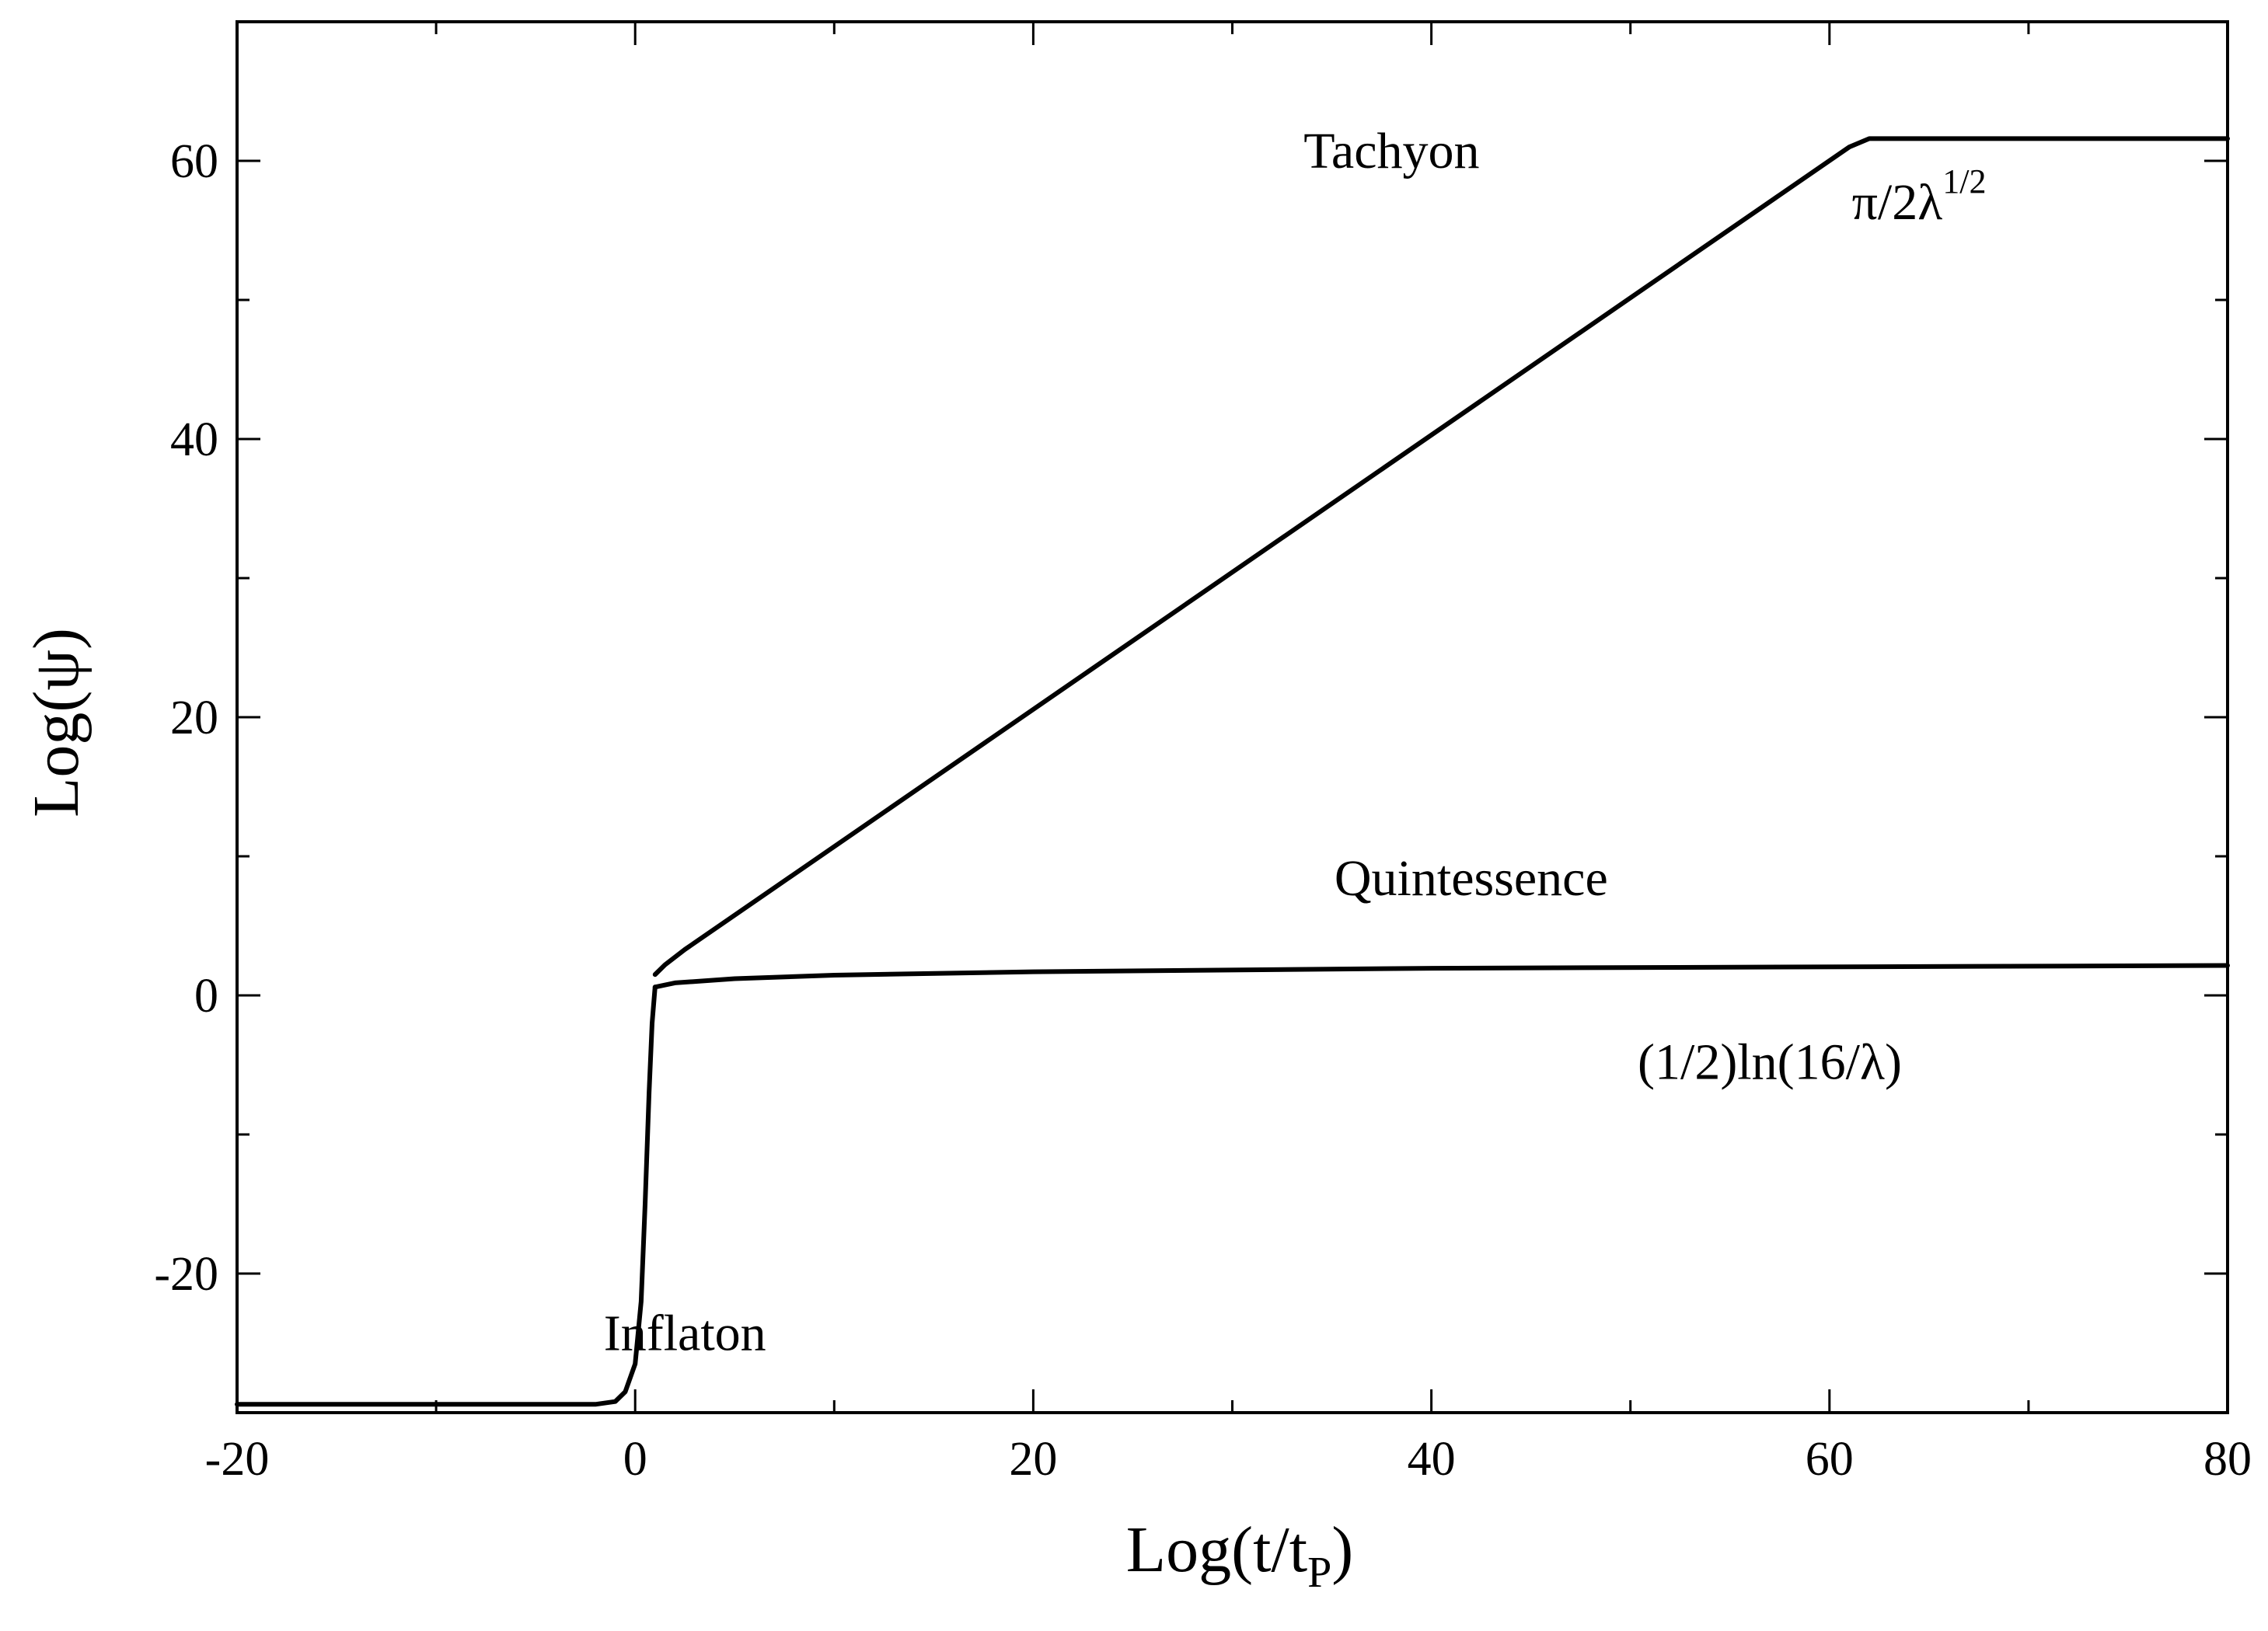 The image size is (2268, 1631). I want to click on x-tick-label: 20, so click(1033, 1460).